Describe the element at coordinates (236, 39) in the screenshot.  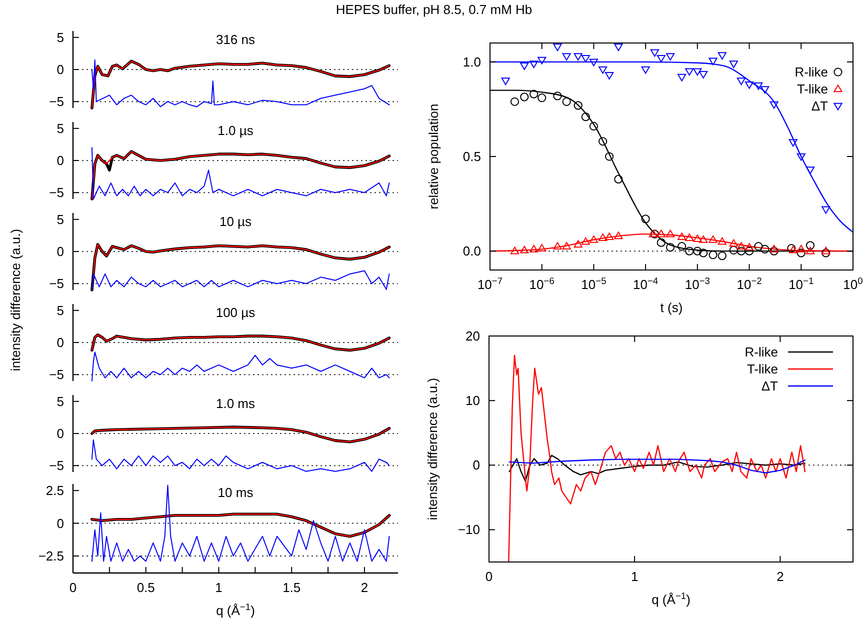
I see `chart-title: 316 ns` at that location.